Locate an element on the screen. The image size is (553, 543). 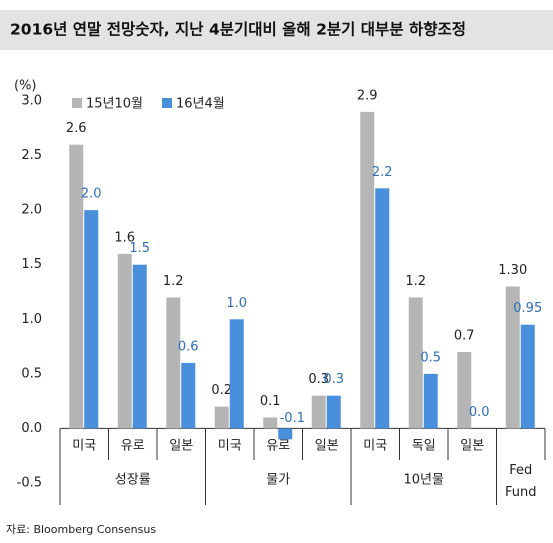
value-label: 0.6 is located at coordinates (188, 346).